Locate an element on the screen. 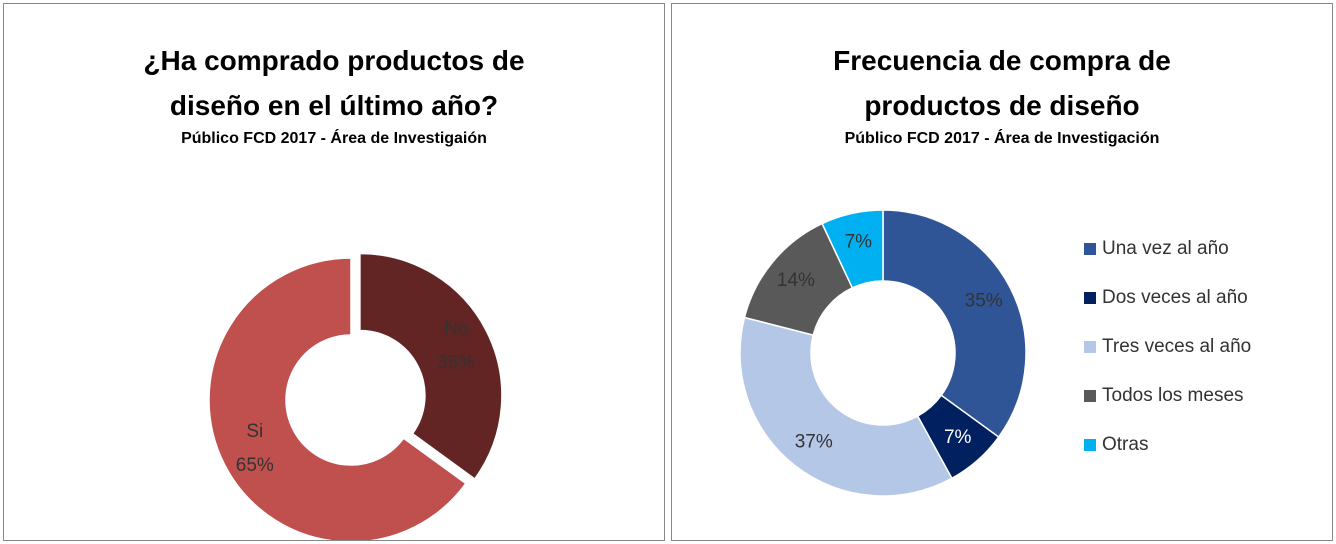 The image size is (1336, 544). data-label: 14% is located at coordinates (796, 280).